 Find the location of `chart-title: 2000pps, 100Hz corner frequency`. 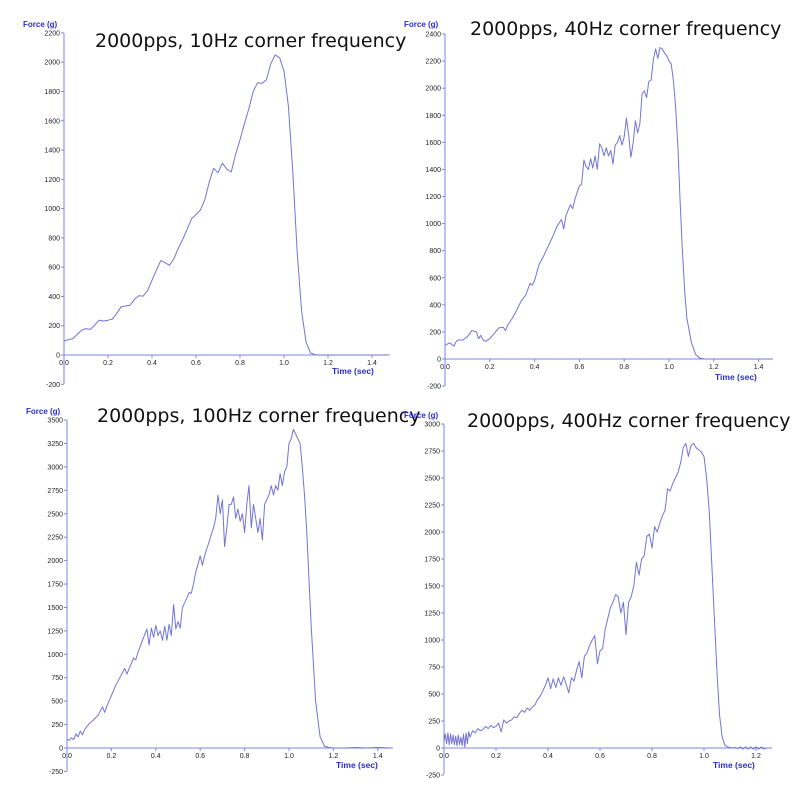

chart-title: 2000pps, 100Hz corner frequency is located at coordinates (258, 416).